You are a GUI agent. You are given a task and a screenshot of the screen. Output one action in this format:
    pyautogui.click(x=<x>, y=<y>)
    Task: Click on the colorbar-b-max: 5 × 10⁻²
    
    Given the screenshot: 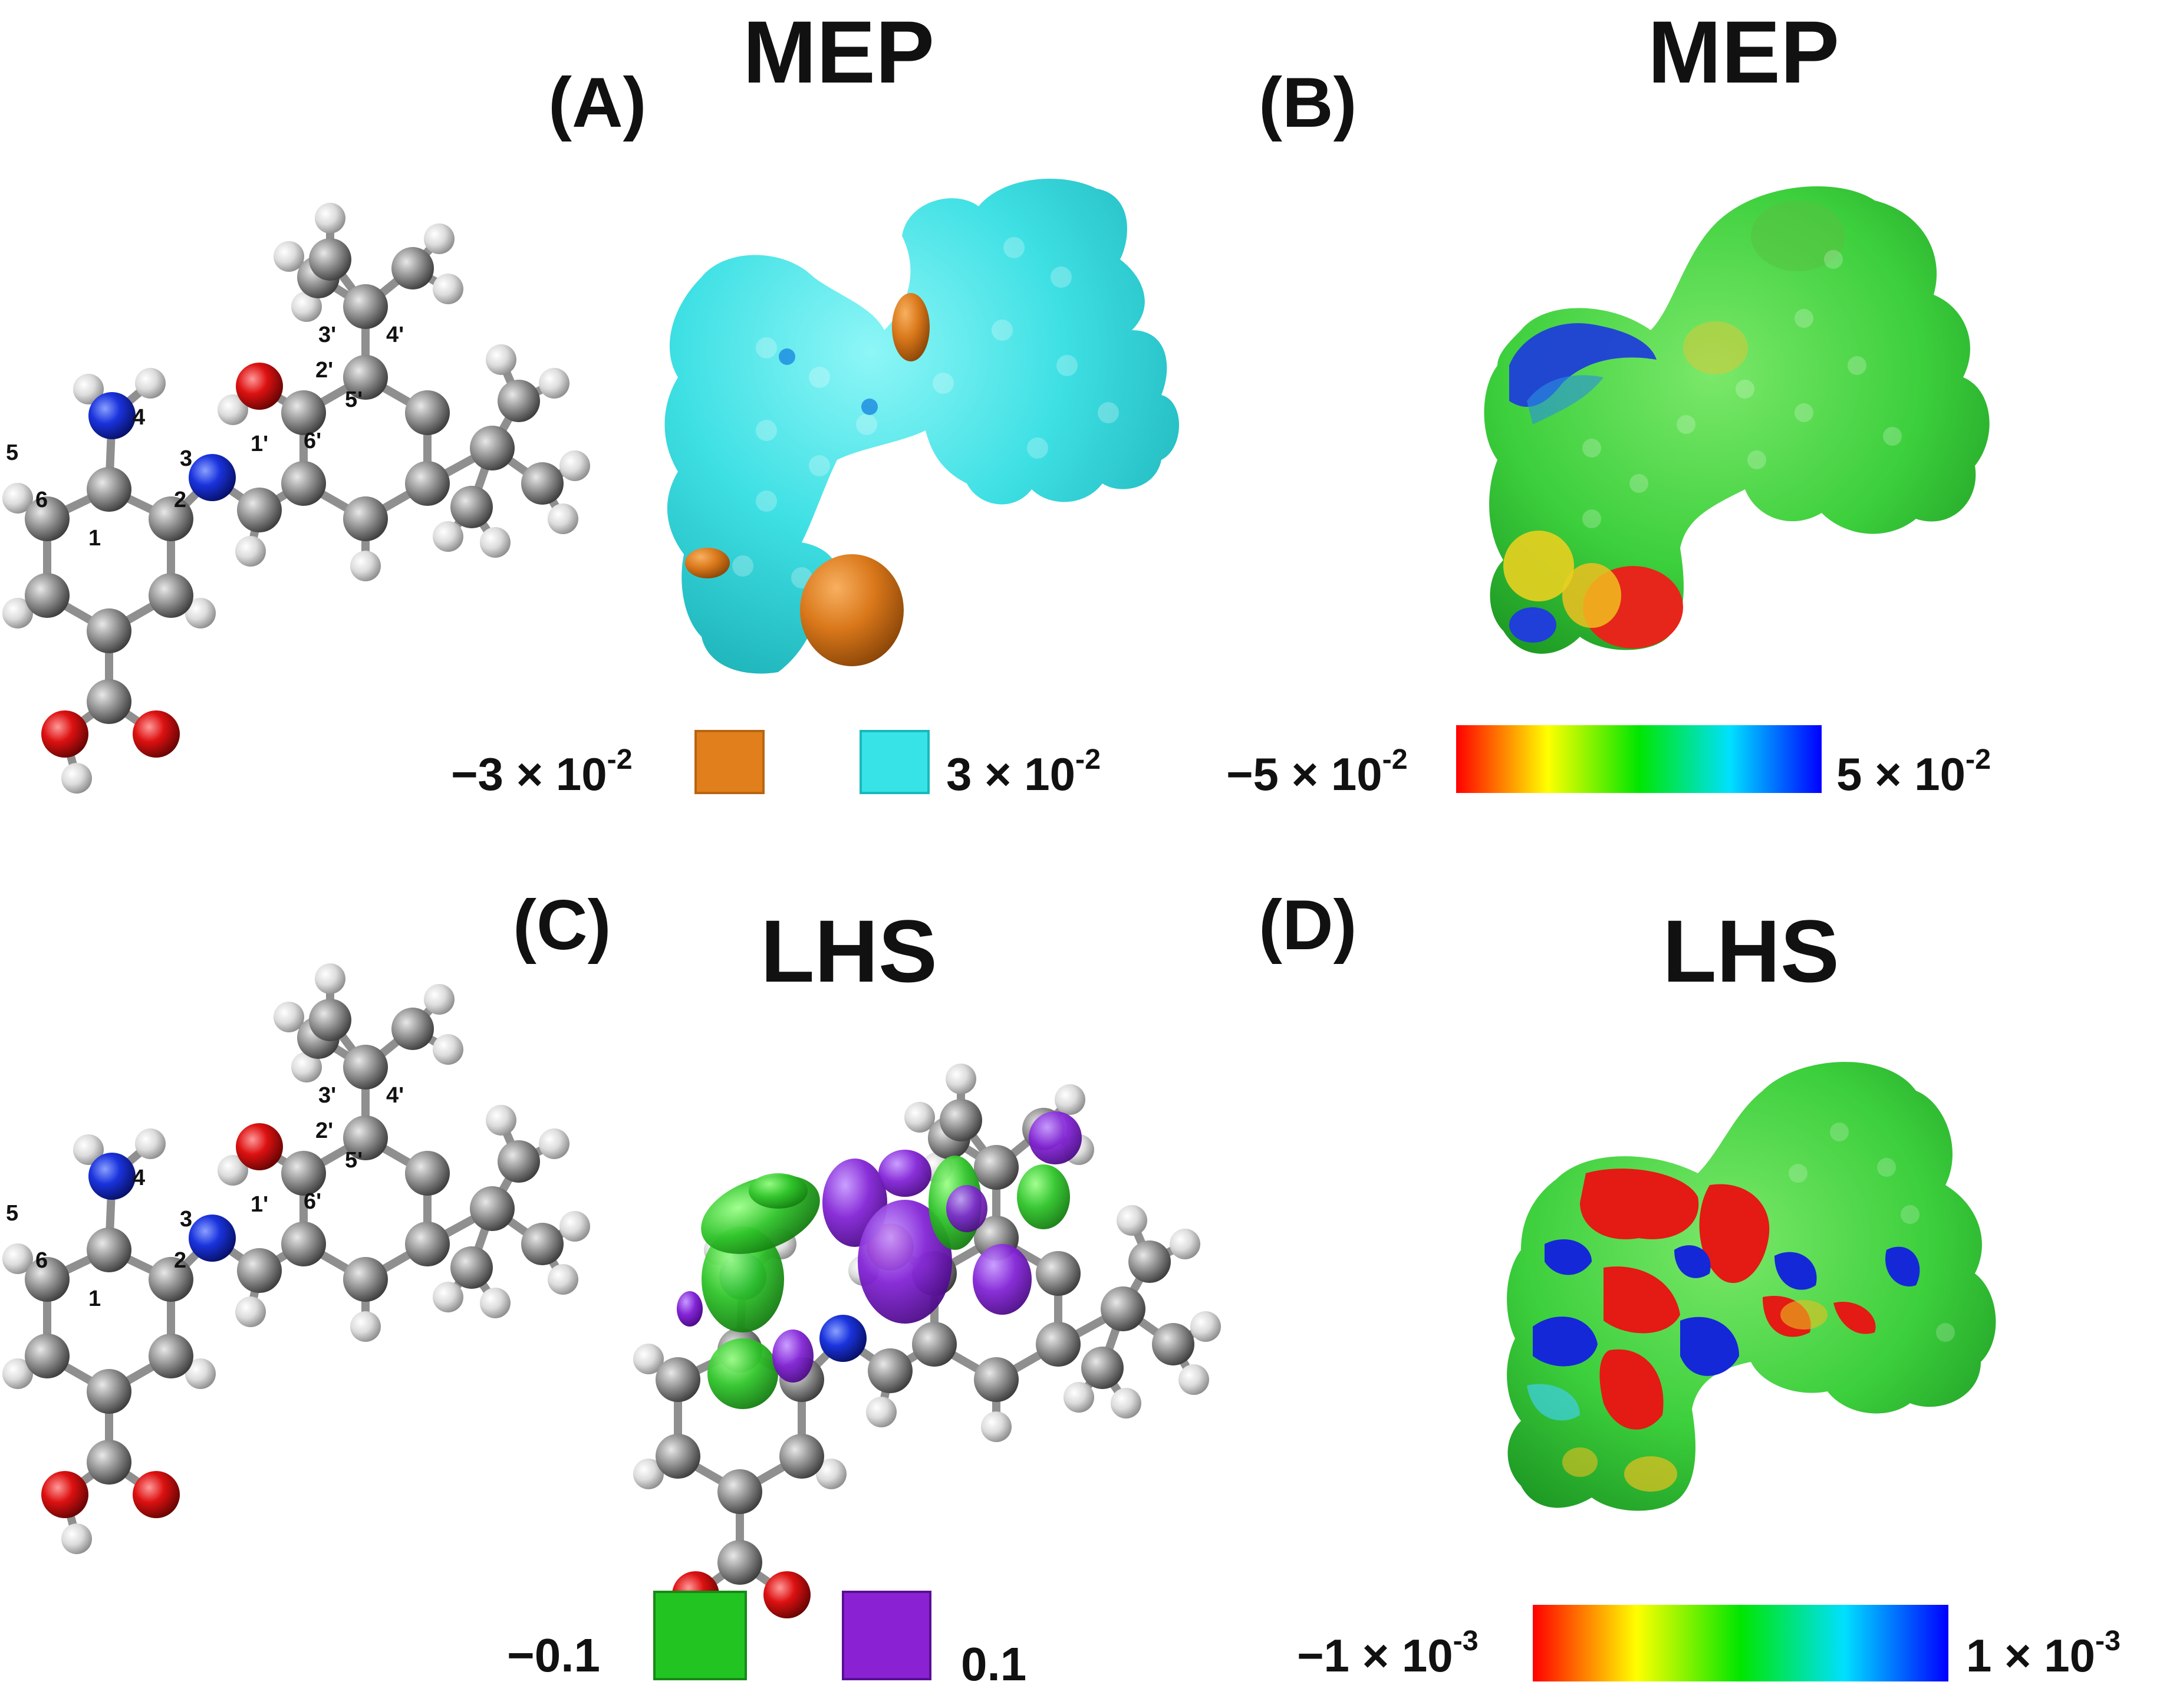 What is the action you would take?
    pyautogui.click(x=1913, y=771)
    